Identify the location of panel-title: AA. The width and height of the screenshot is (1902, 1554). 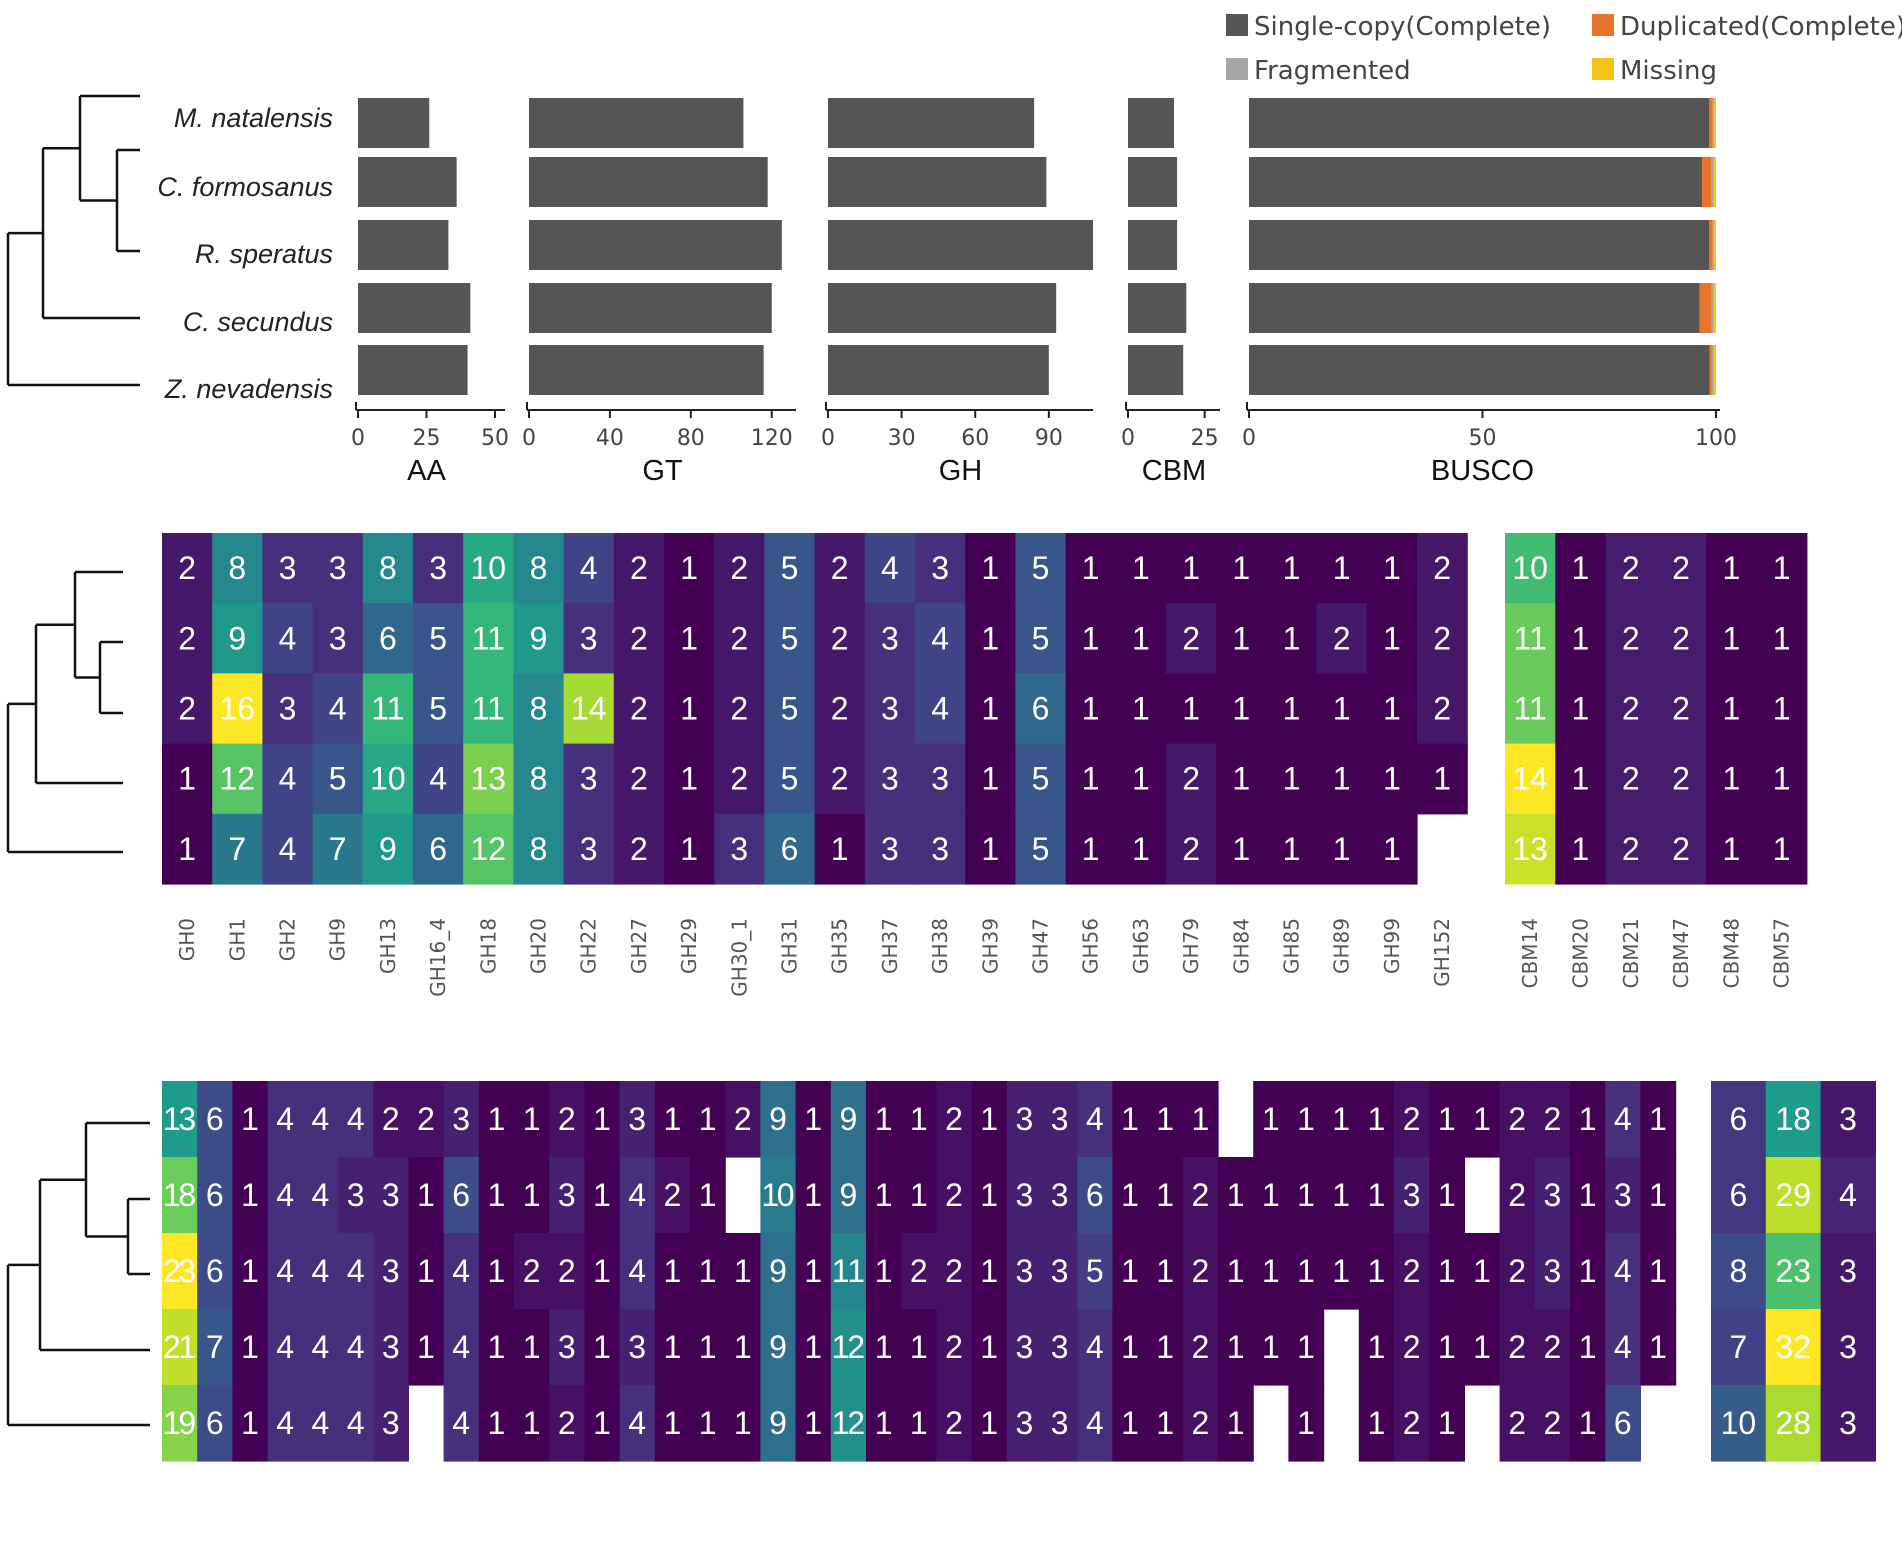
(426, 471).